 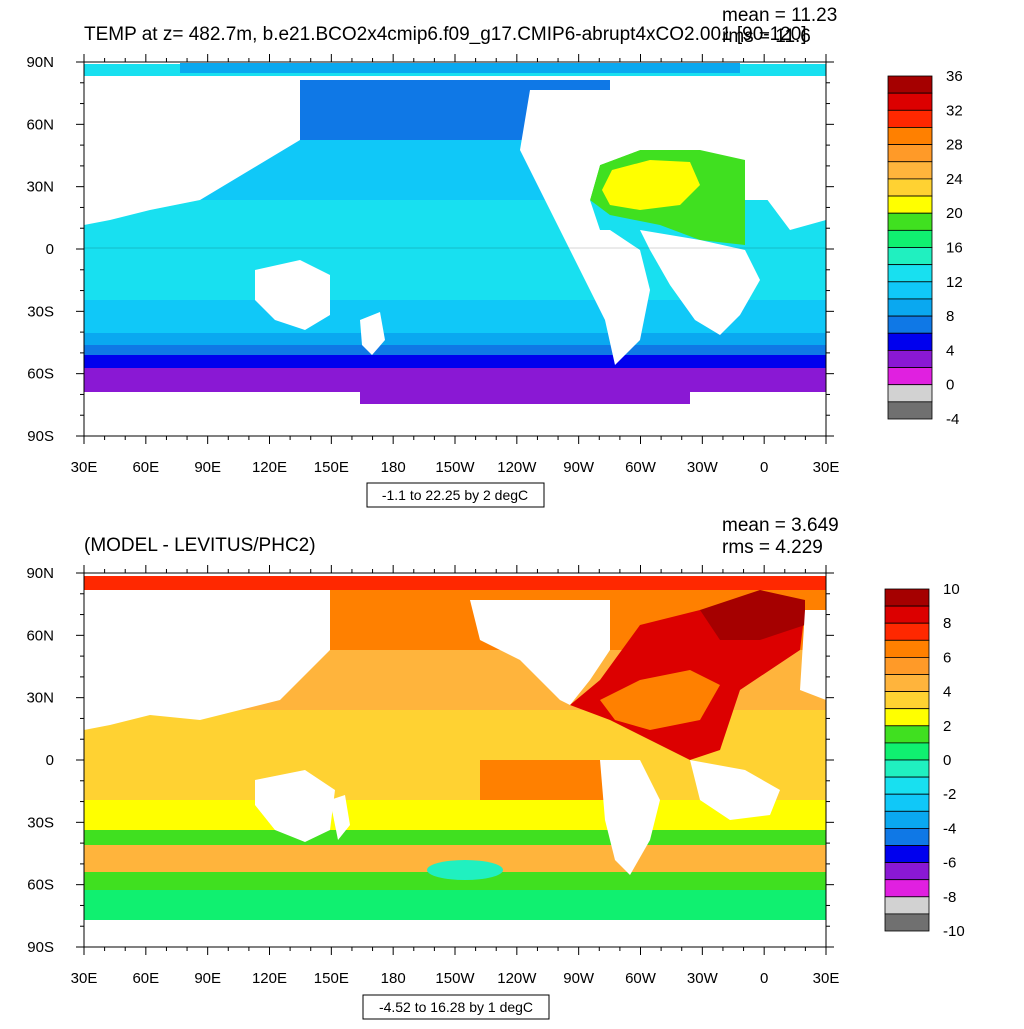 I want to click on colorbar-label: 8, so click(x=947, y=623).